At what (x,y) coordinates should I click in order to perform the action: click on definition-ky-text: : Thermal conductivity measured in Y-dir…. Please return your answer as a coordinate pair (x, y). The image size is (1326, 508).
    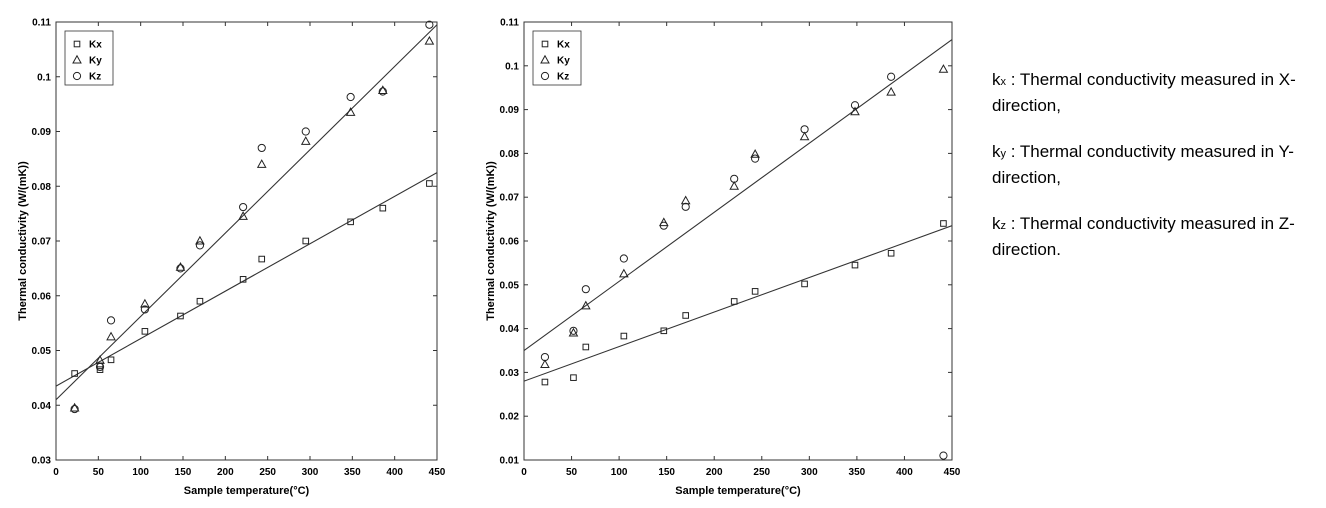
    Looking at the image, I should click on (1143, 164).